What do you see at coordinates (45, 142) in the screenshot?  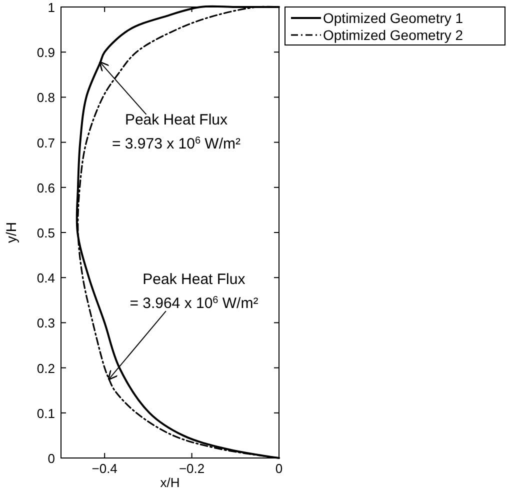 I see `y-tick-label: 0.7` at bounding box center [45, 142].